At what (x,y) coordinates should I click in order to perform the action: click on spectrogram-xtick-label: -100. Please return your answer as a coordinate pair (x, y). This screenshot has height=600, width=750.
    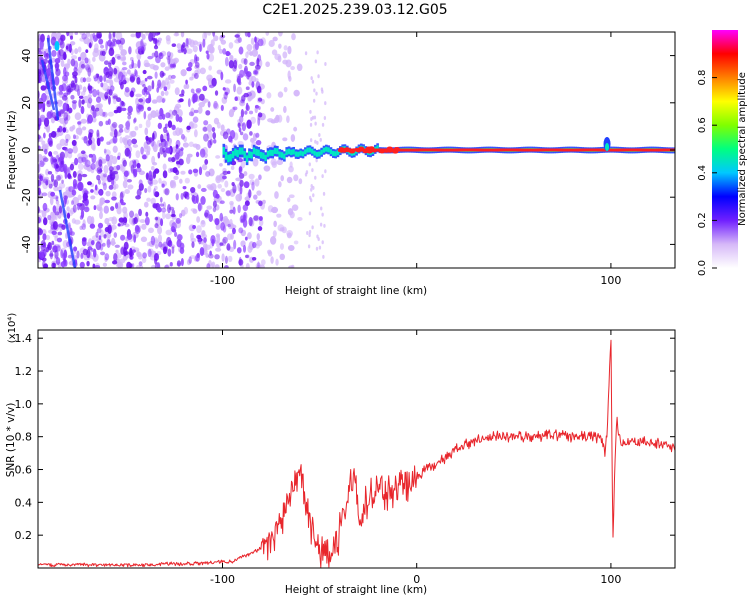
    Looking at the image, I should click on (222, 280).